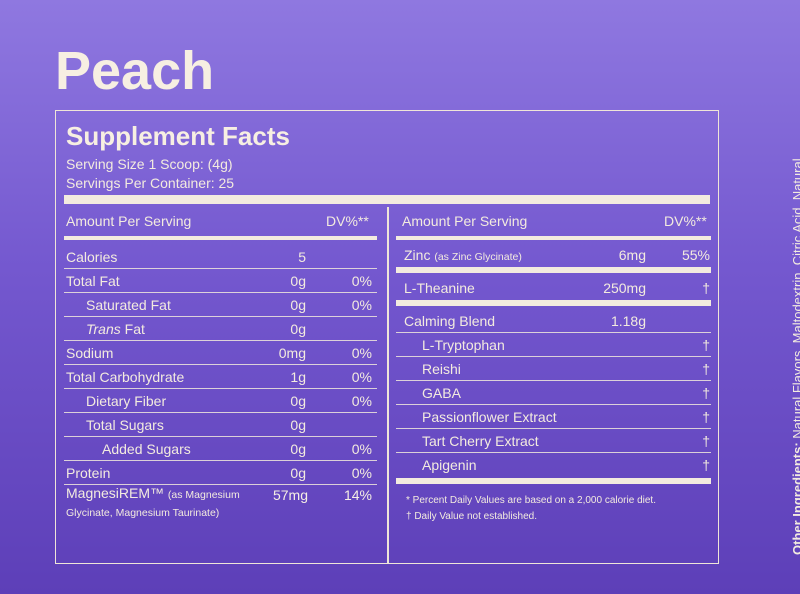  What do you see at coordinates (387, 199) in the screenshot?
I see `top-thick-rule` at bounding box center [387, 199].